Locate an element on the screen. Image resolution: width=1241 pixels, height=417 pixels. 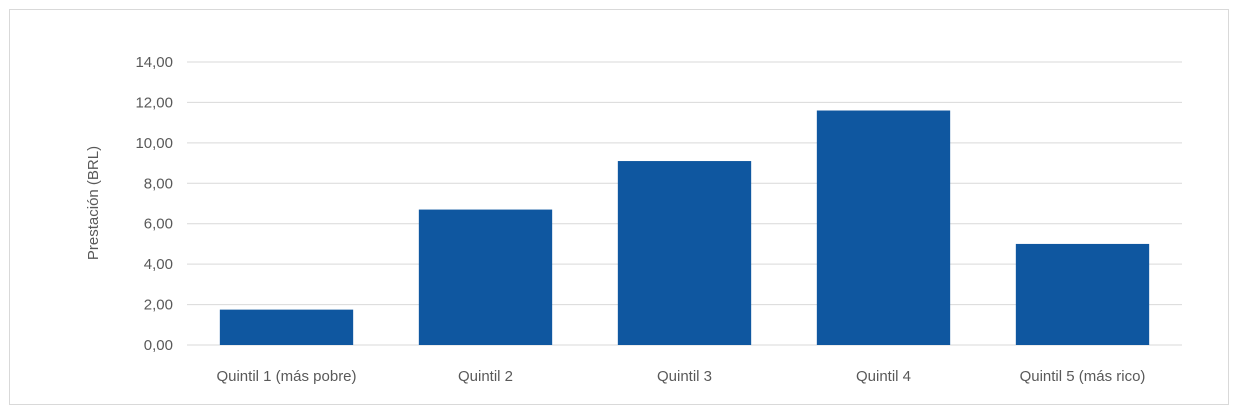
y-tick-label: 12,00 is located at coordinates (154, 102).